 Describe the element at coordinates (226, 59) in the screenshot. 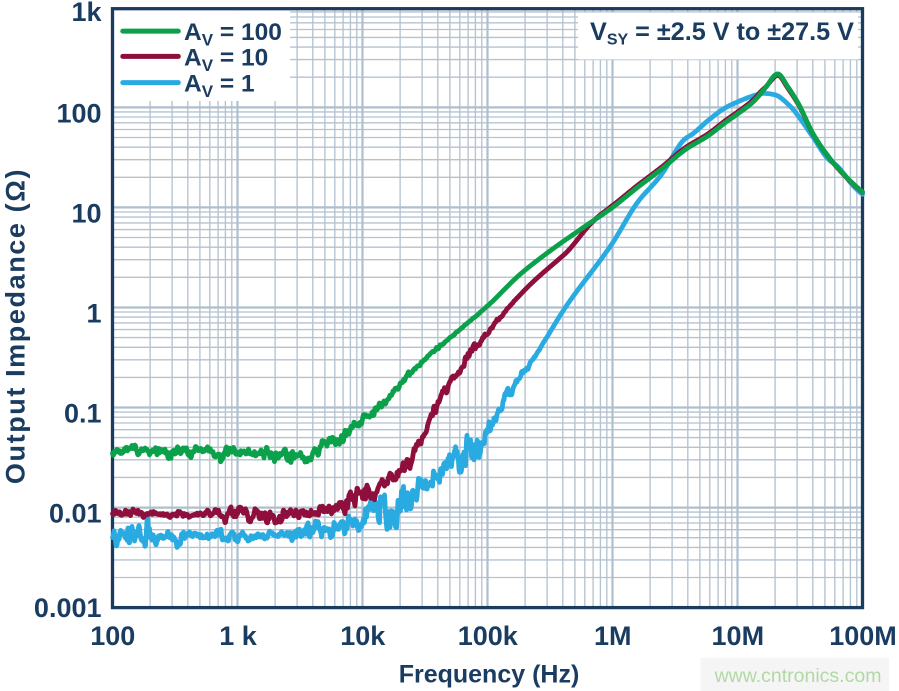

I see `svg-text: AV = 10` at that location.